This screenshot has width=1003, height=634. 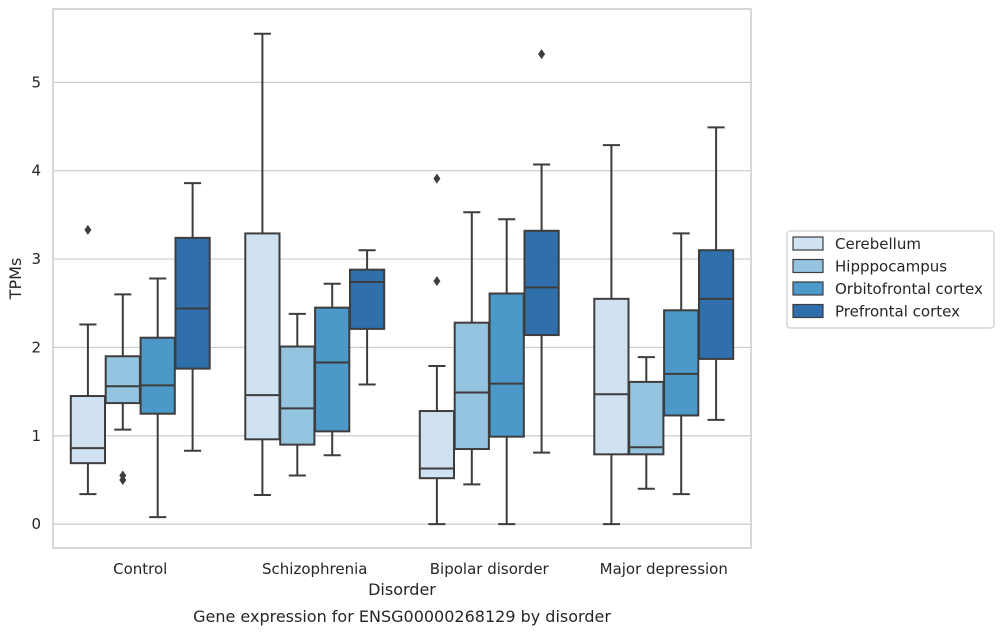 I want to click on x-tick-label: Schizophrenia, so click(x=314, y=569).